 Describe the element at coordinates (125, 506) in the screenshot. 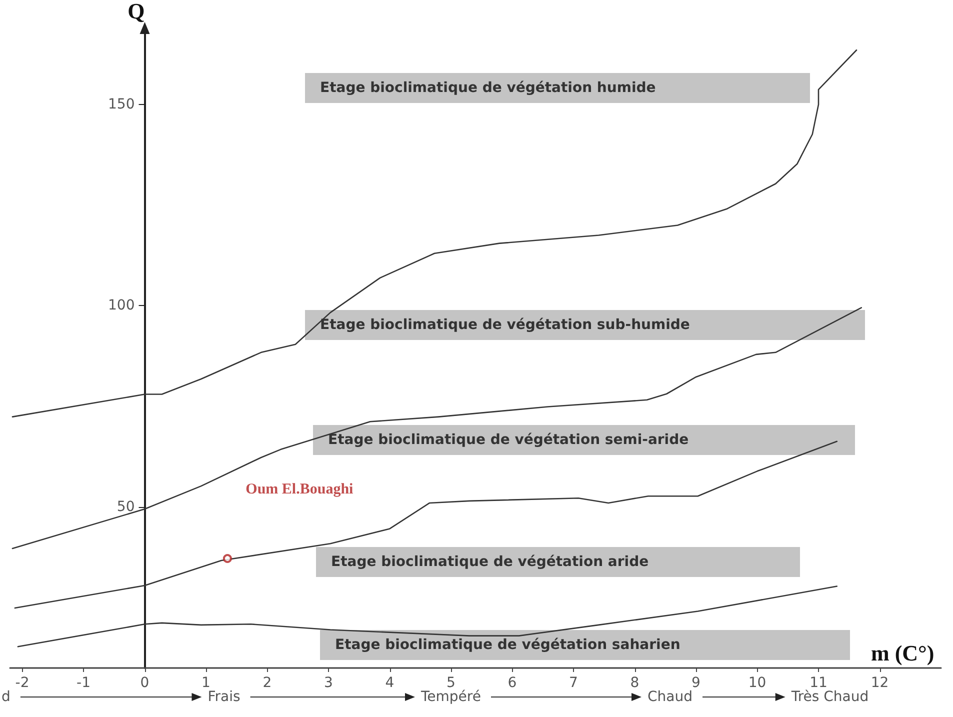

I see `y-tick-label: 50` at that location.